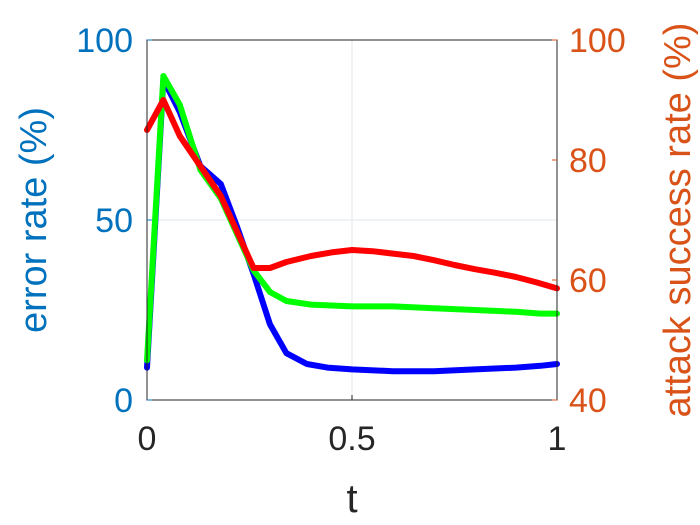  Describe the element at coordinates (114, 221) in the screenshot. I see `y-left-tick-label: 50` at that location.